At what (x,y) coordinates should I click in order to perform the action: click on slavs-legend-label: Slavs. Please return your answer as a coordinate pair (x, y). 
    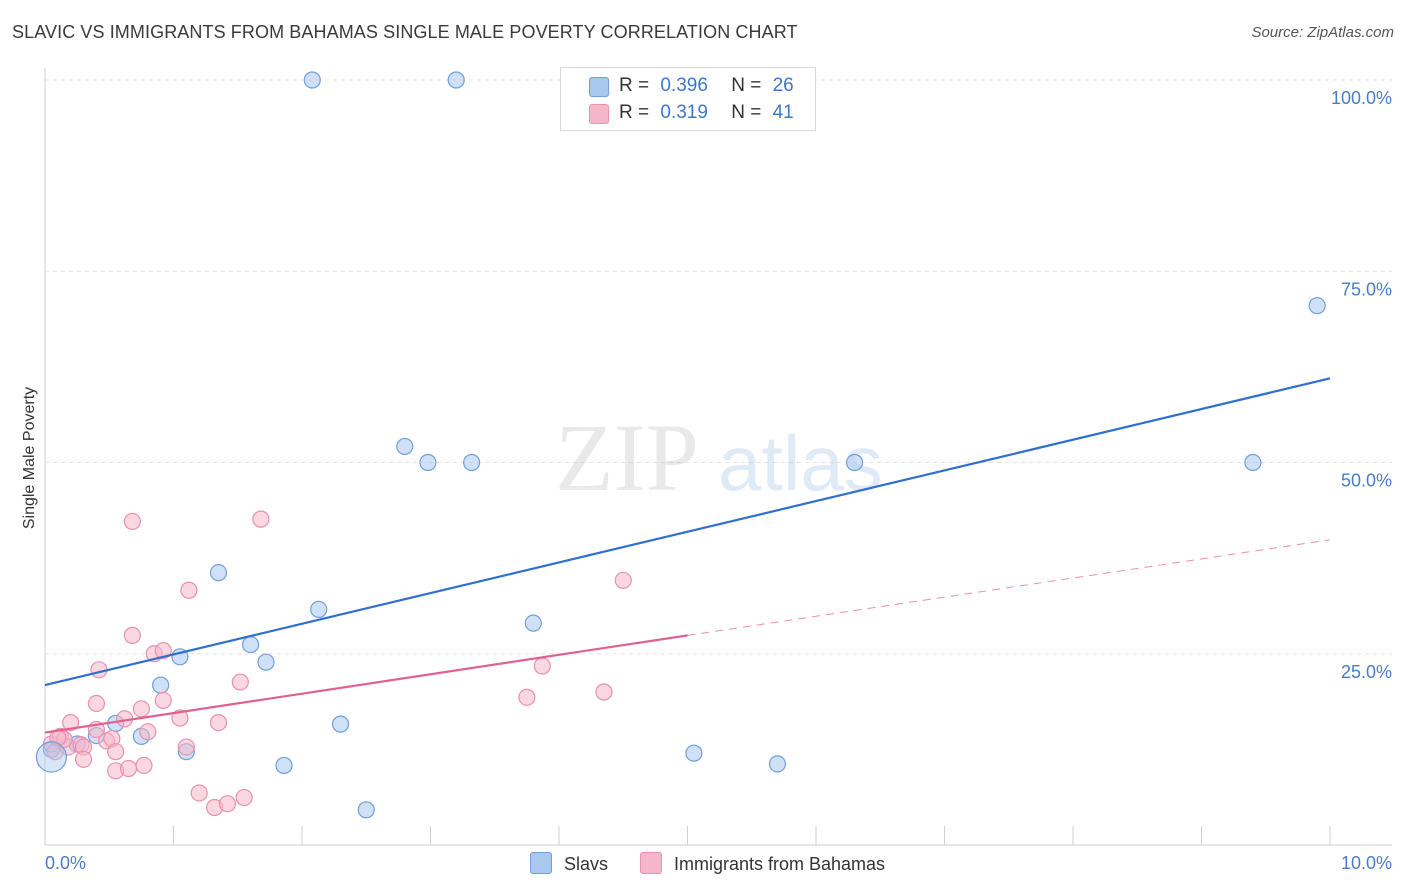
    Looking at the image, I should click on (586, 864).